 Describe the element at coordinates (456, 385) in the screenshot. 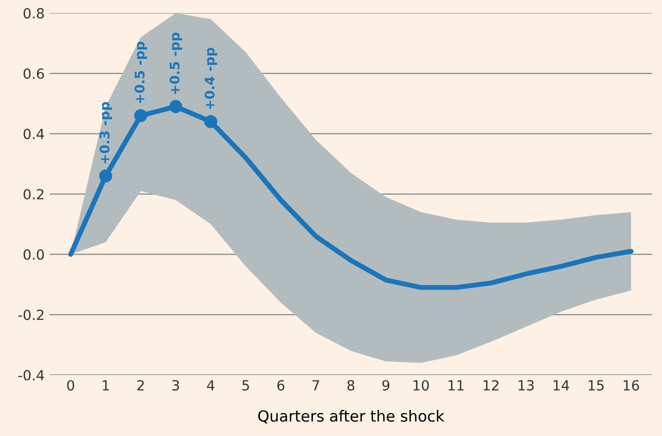

I see `x-tick-label: 11` at that location.